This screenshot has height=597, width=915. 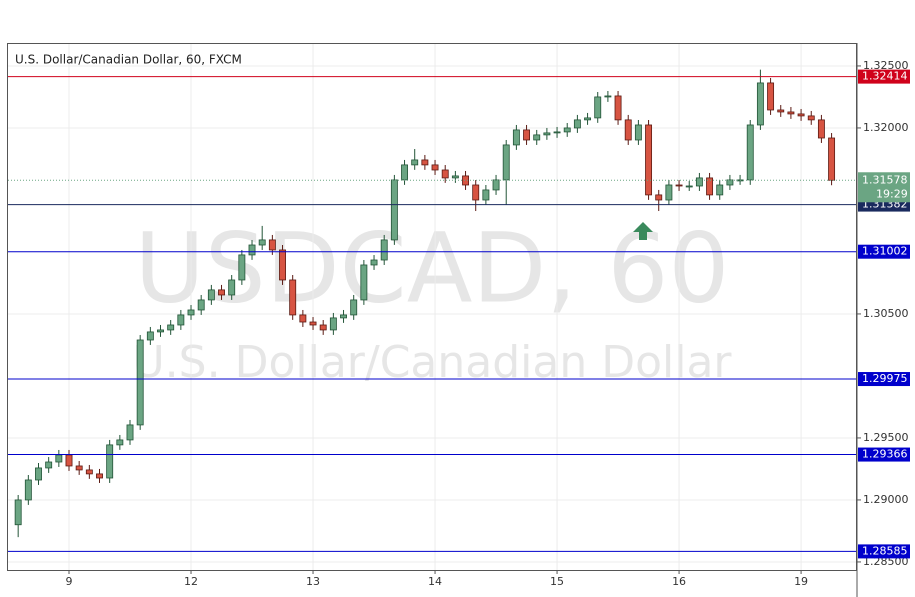 I want to click on chart-title: U.S. Dollar/Canadian Dollar, 60, FXCM, so click(x=128, y=60).